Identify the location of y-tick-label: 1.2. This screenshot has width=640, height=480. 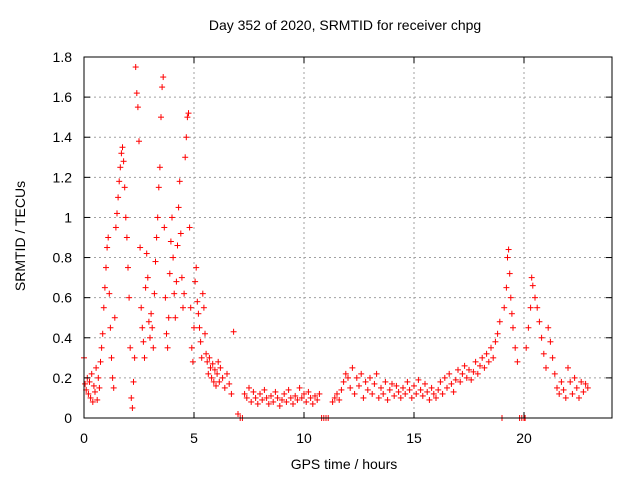
(63, 177).